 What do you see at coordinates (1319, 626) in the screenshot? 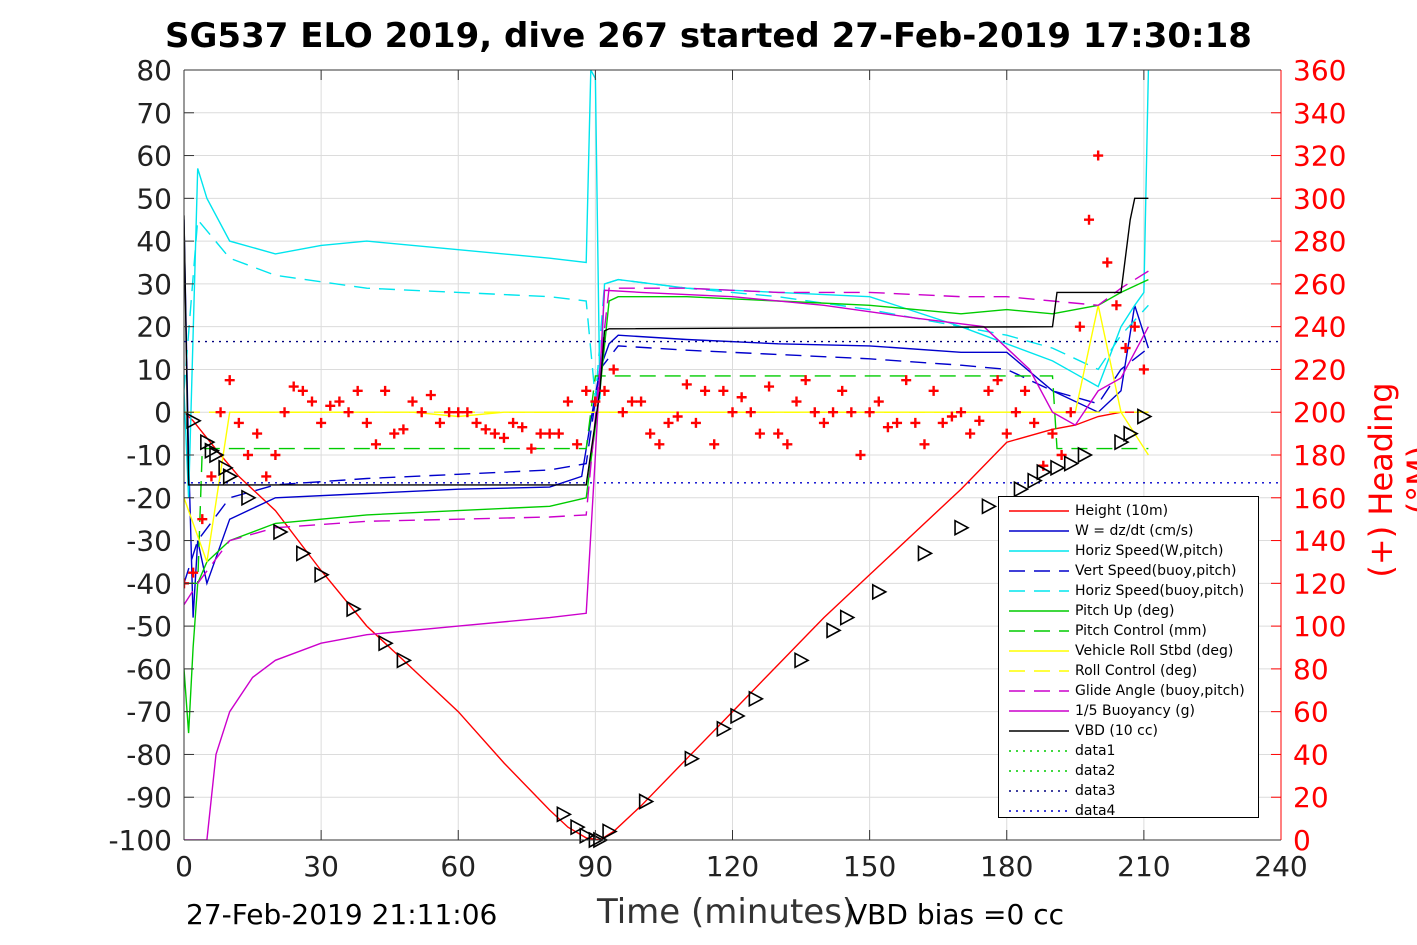
I see `y2-tick-label: 100` at bounding box center [1319, 626].